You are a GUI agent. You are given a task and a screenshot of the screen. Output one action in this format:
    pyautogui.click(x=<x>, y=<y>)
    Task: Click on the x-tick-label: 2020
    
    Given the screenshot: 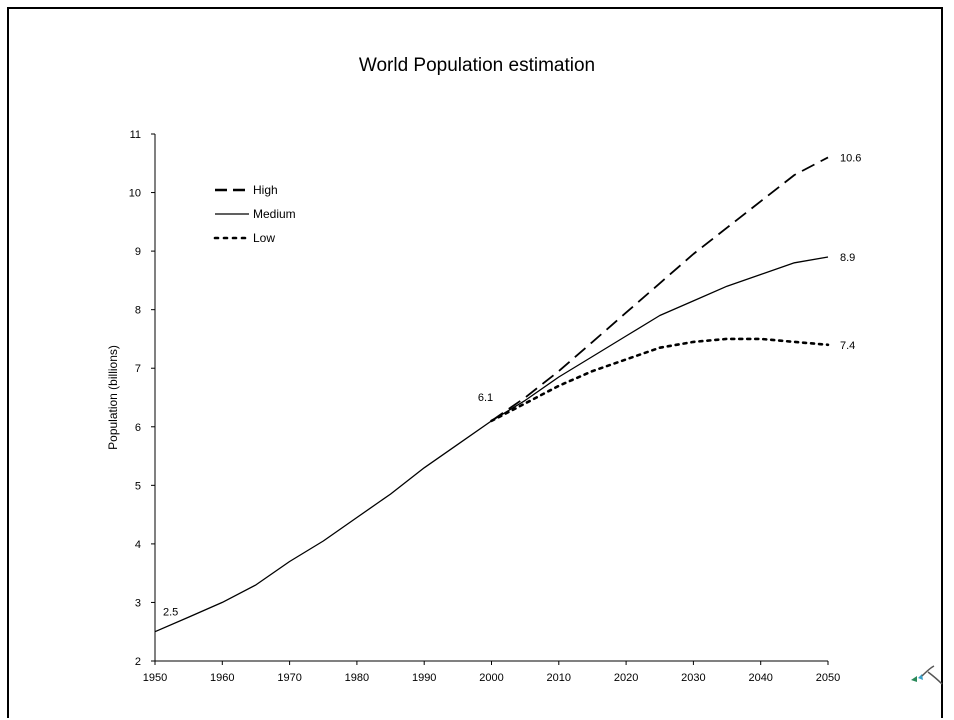 What is the action you would take?
    pyautogui.click(x=626, y=678)
    